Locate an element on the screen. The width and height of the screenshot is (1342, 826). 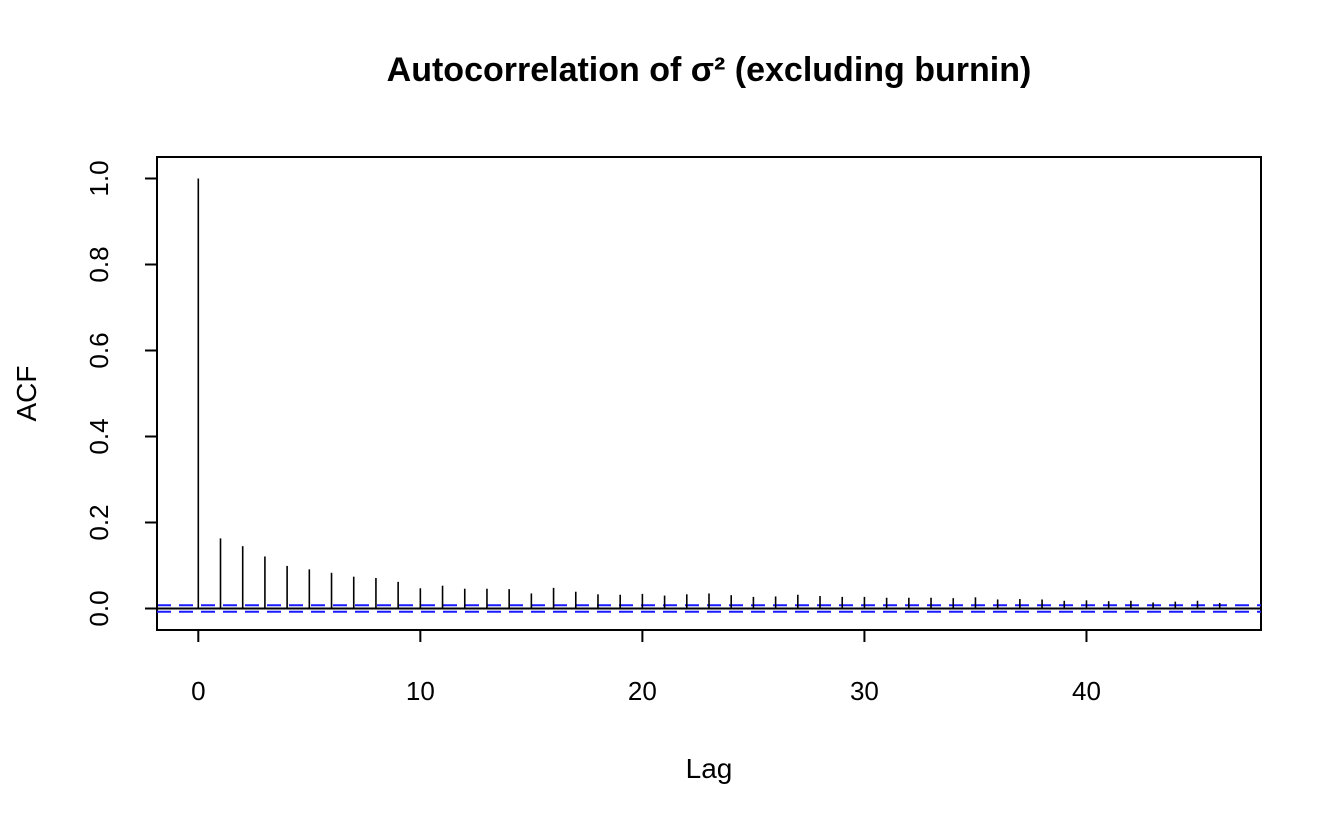
y-tick-label: 1.0 is located at coordinates (99, 178).